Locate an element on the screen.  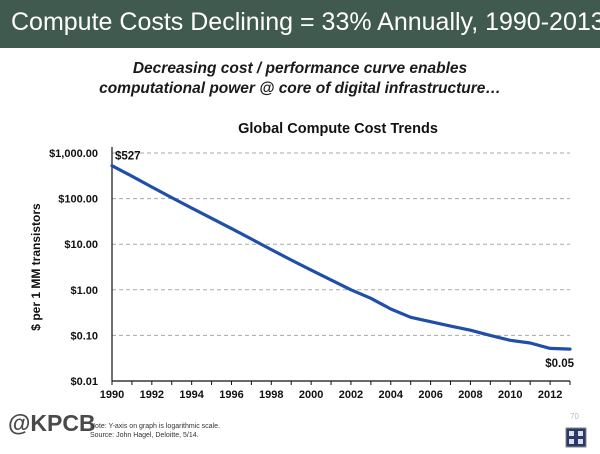
x-tick-label: 1992 is located at coordinates (152, 395).